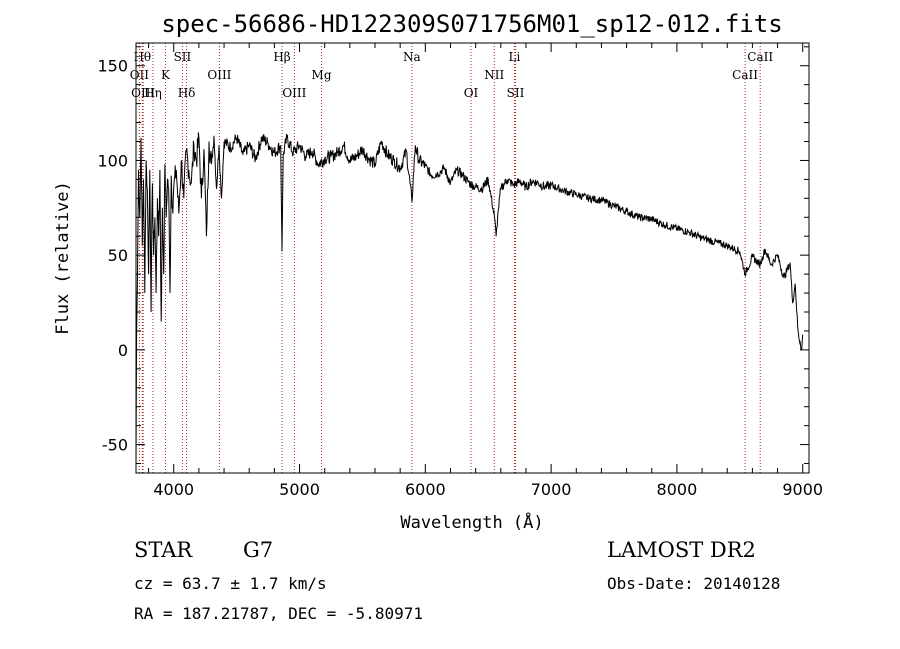 The height and width of the screenshot is (649, 900). What do you see at coordinates (299, 489) in the screenshot?
I see `x-tick-label: 5000` at bounding box center [299, 489].